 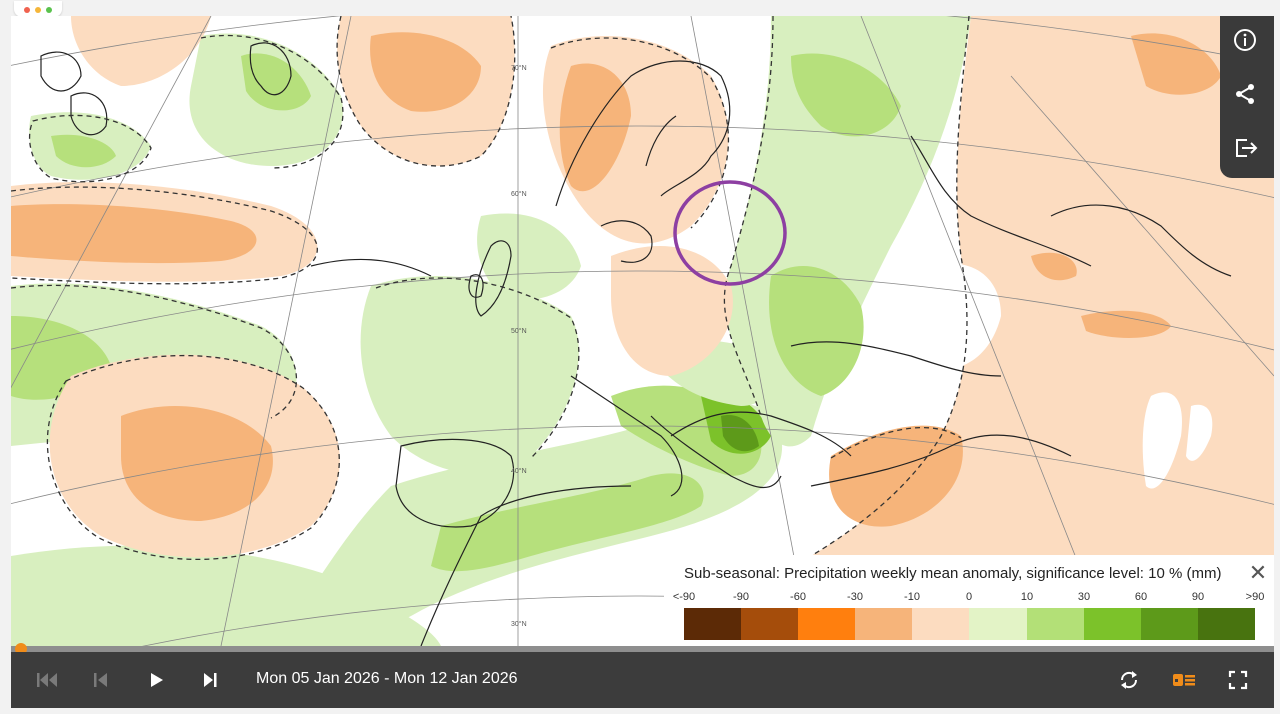 I want to click on maximize-window-dot, so click(x=49, y=10).